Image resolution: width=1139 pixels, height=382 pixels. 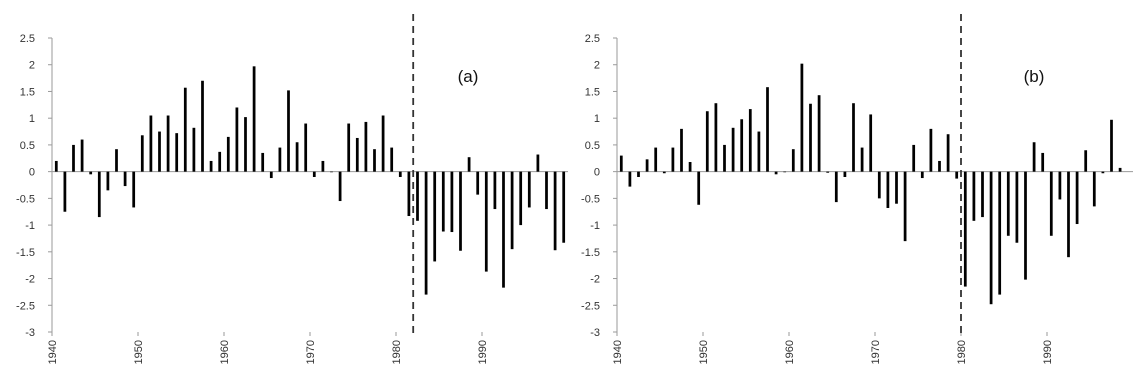 What do you see at coordinates (503, 229) in the screenshot?
I see `bar-1992` at bounding box center [503, 229].